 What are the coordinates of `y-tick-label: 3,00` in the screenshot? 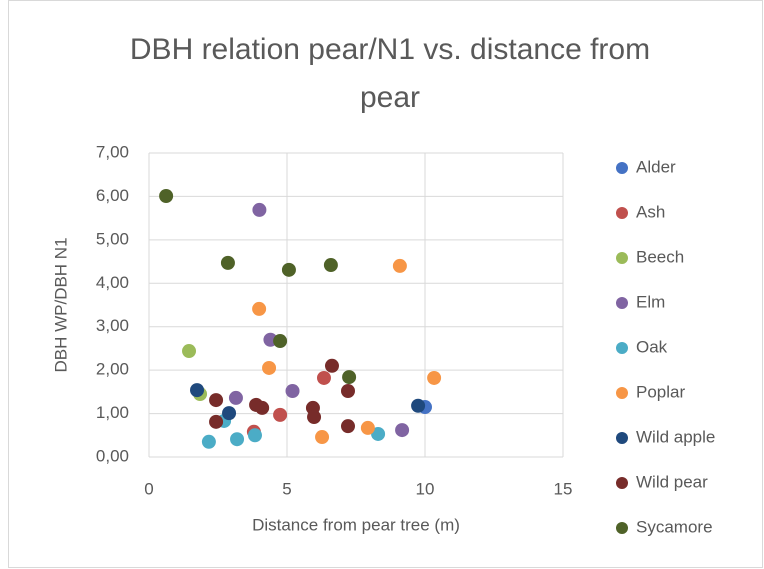 It's located at (112, 325).